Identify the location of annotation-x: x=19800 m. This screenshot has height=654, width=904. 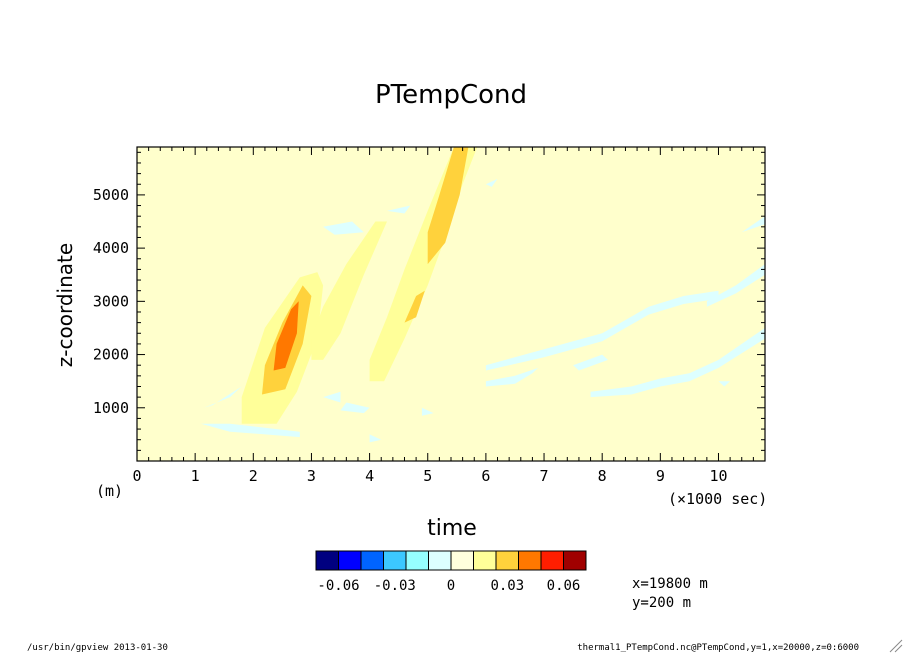
(670, 584).